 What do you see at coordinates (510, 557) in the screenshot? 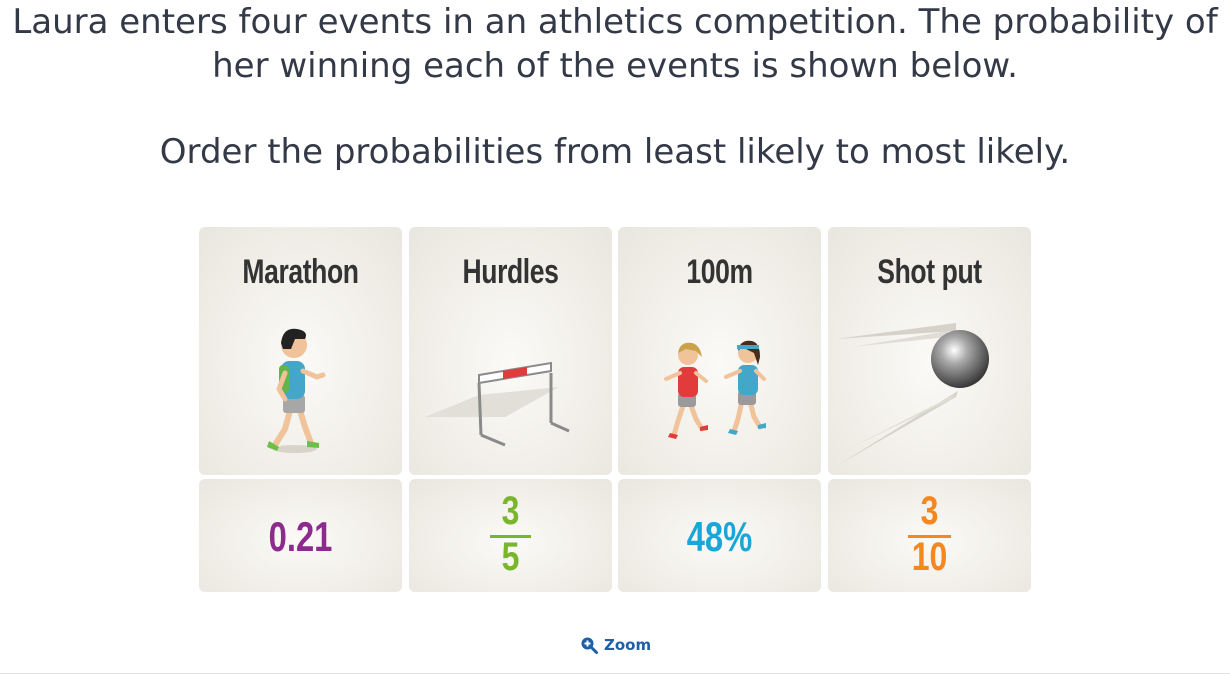
I see `hurdles-denominator: 5` at bounding box center [510, 557].